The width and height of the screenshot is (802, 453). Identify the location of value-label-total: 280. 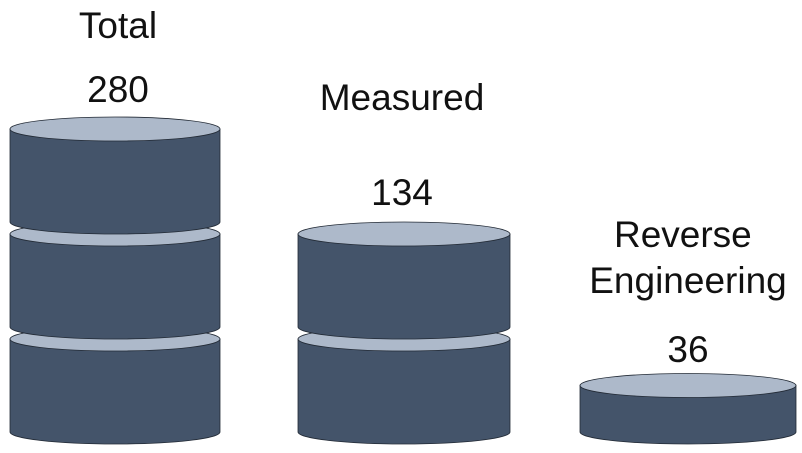
(118, 89).